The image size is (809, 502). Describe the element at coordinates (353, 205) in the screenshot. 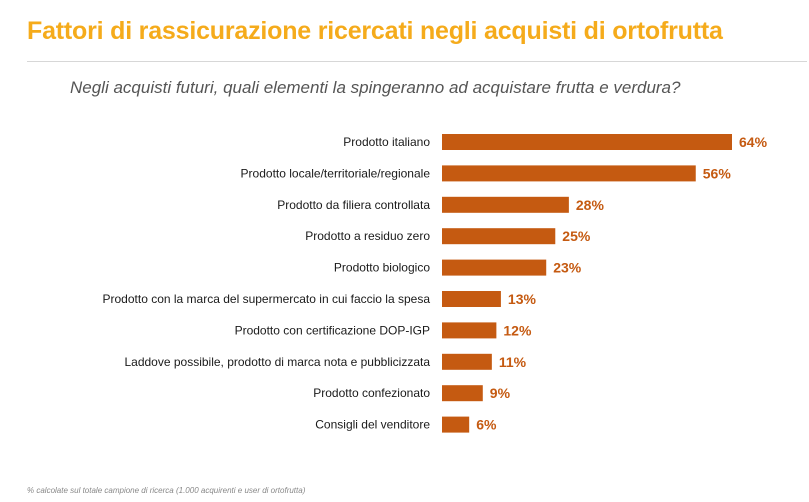

I see `category-label: Prodotto da filiera controllata` at that location.